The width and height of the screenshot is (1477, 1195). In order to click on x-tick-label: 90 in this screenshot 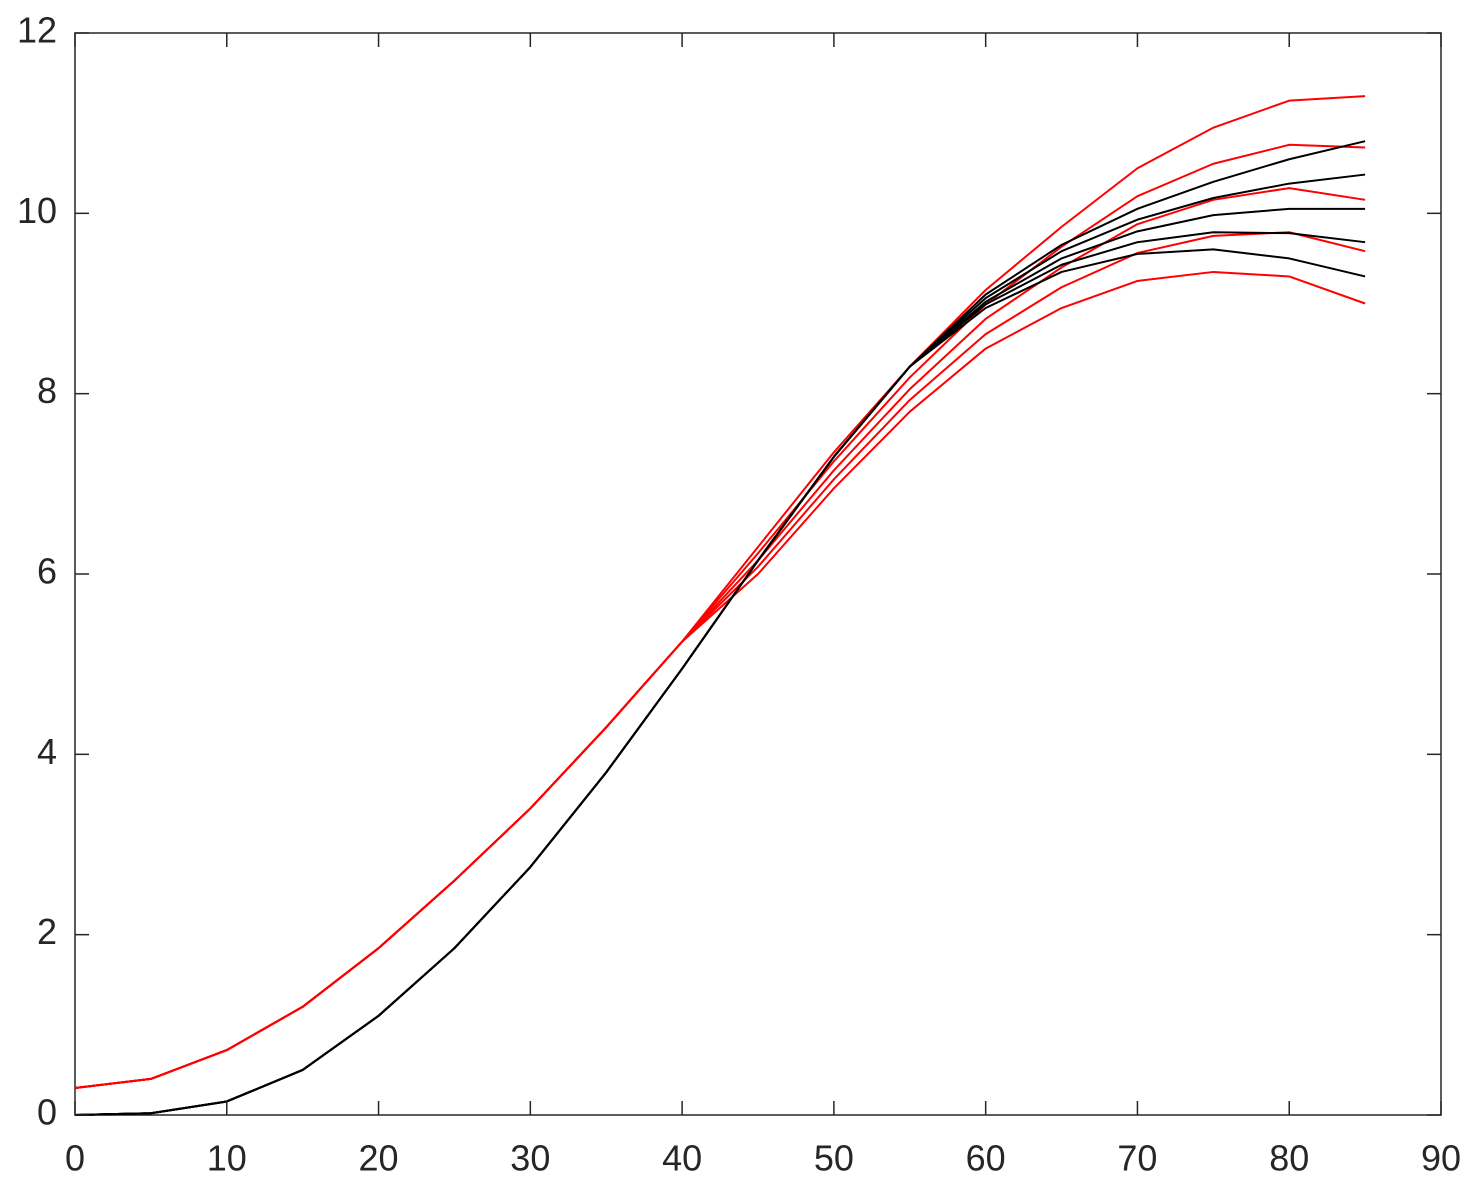, I will do `click(1441, 1158)`.